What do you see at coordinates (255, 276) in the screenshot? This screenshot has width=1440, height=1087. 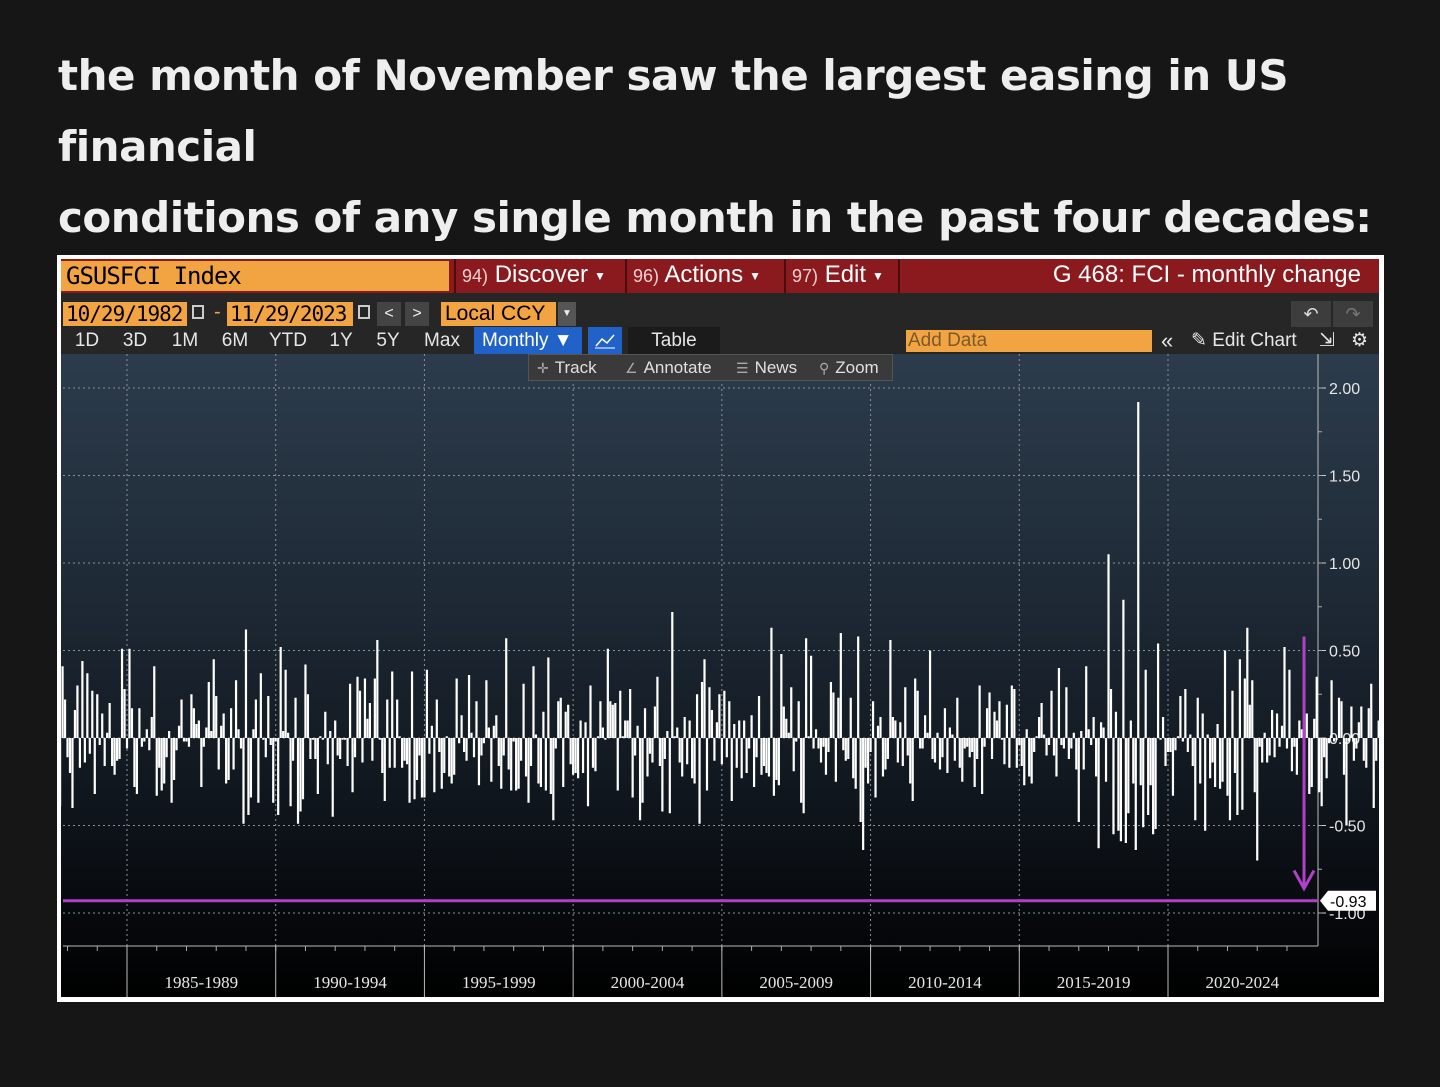 I see `ticker-field: GSUSFCI Index` at bounding box center [255, 276].